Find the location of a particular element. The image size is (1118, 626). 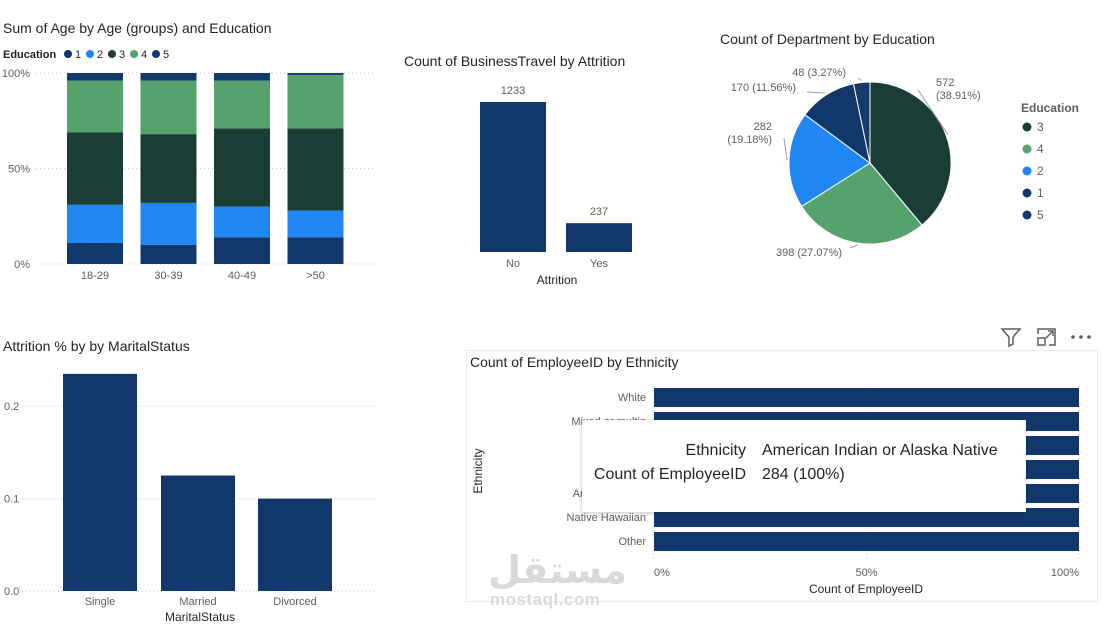

y-tick-label: 0% is located at coordinates (22, 265).